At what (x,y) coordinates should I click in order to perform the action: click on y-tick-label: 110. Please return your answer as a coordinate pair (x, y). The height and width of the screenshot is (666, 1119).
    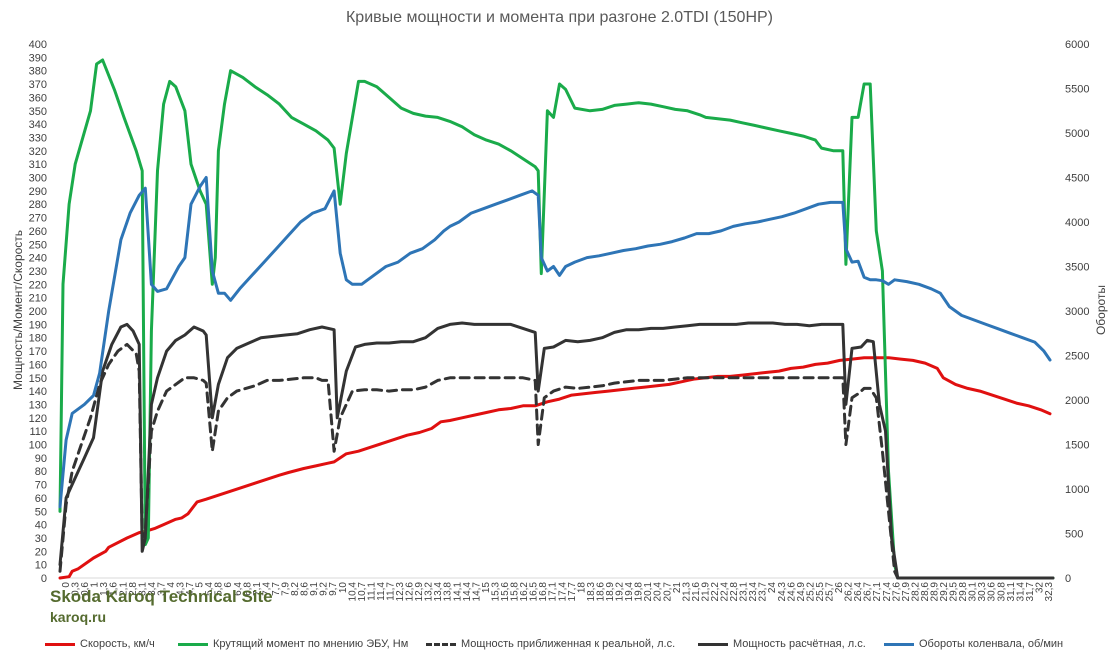
    Looking at the image, I should click on (38, 432).